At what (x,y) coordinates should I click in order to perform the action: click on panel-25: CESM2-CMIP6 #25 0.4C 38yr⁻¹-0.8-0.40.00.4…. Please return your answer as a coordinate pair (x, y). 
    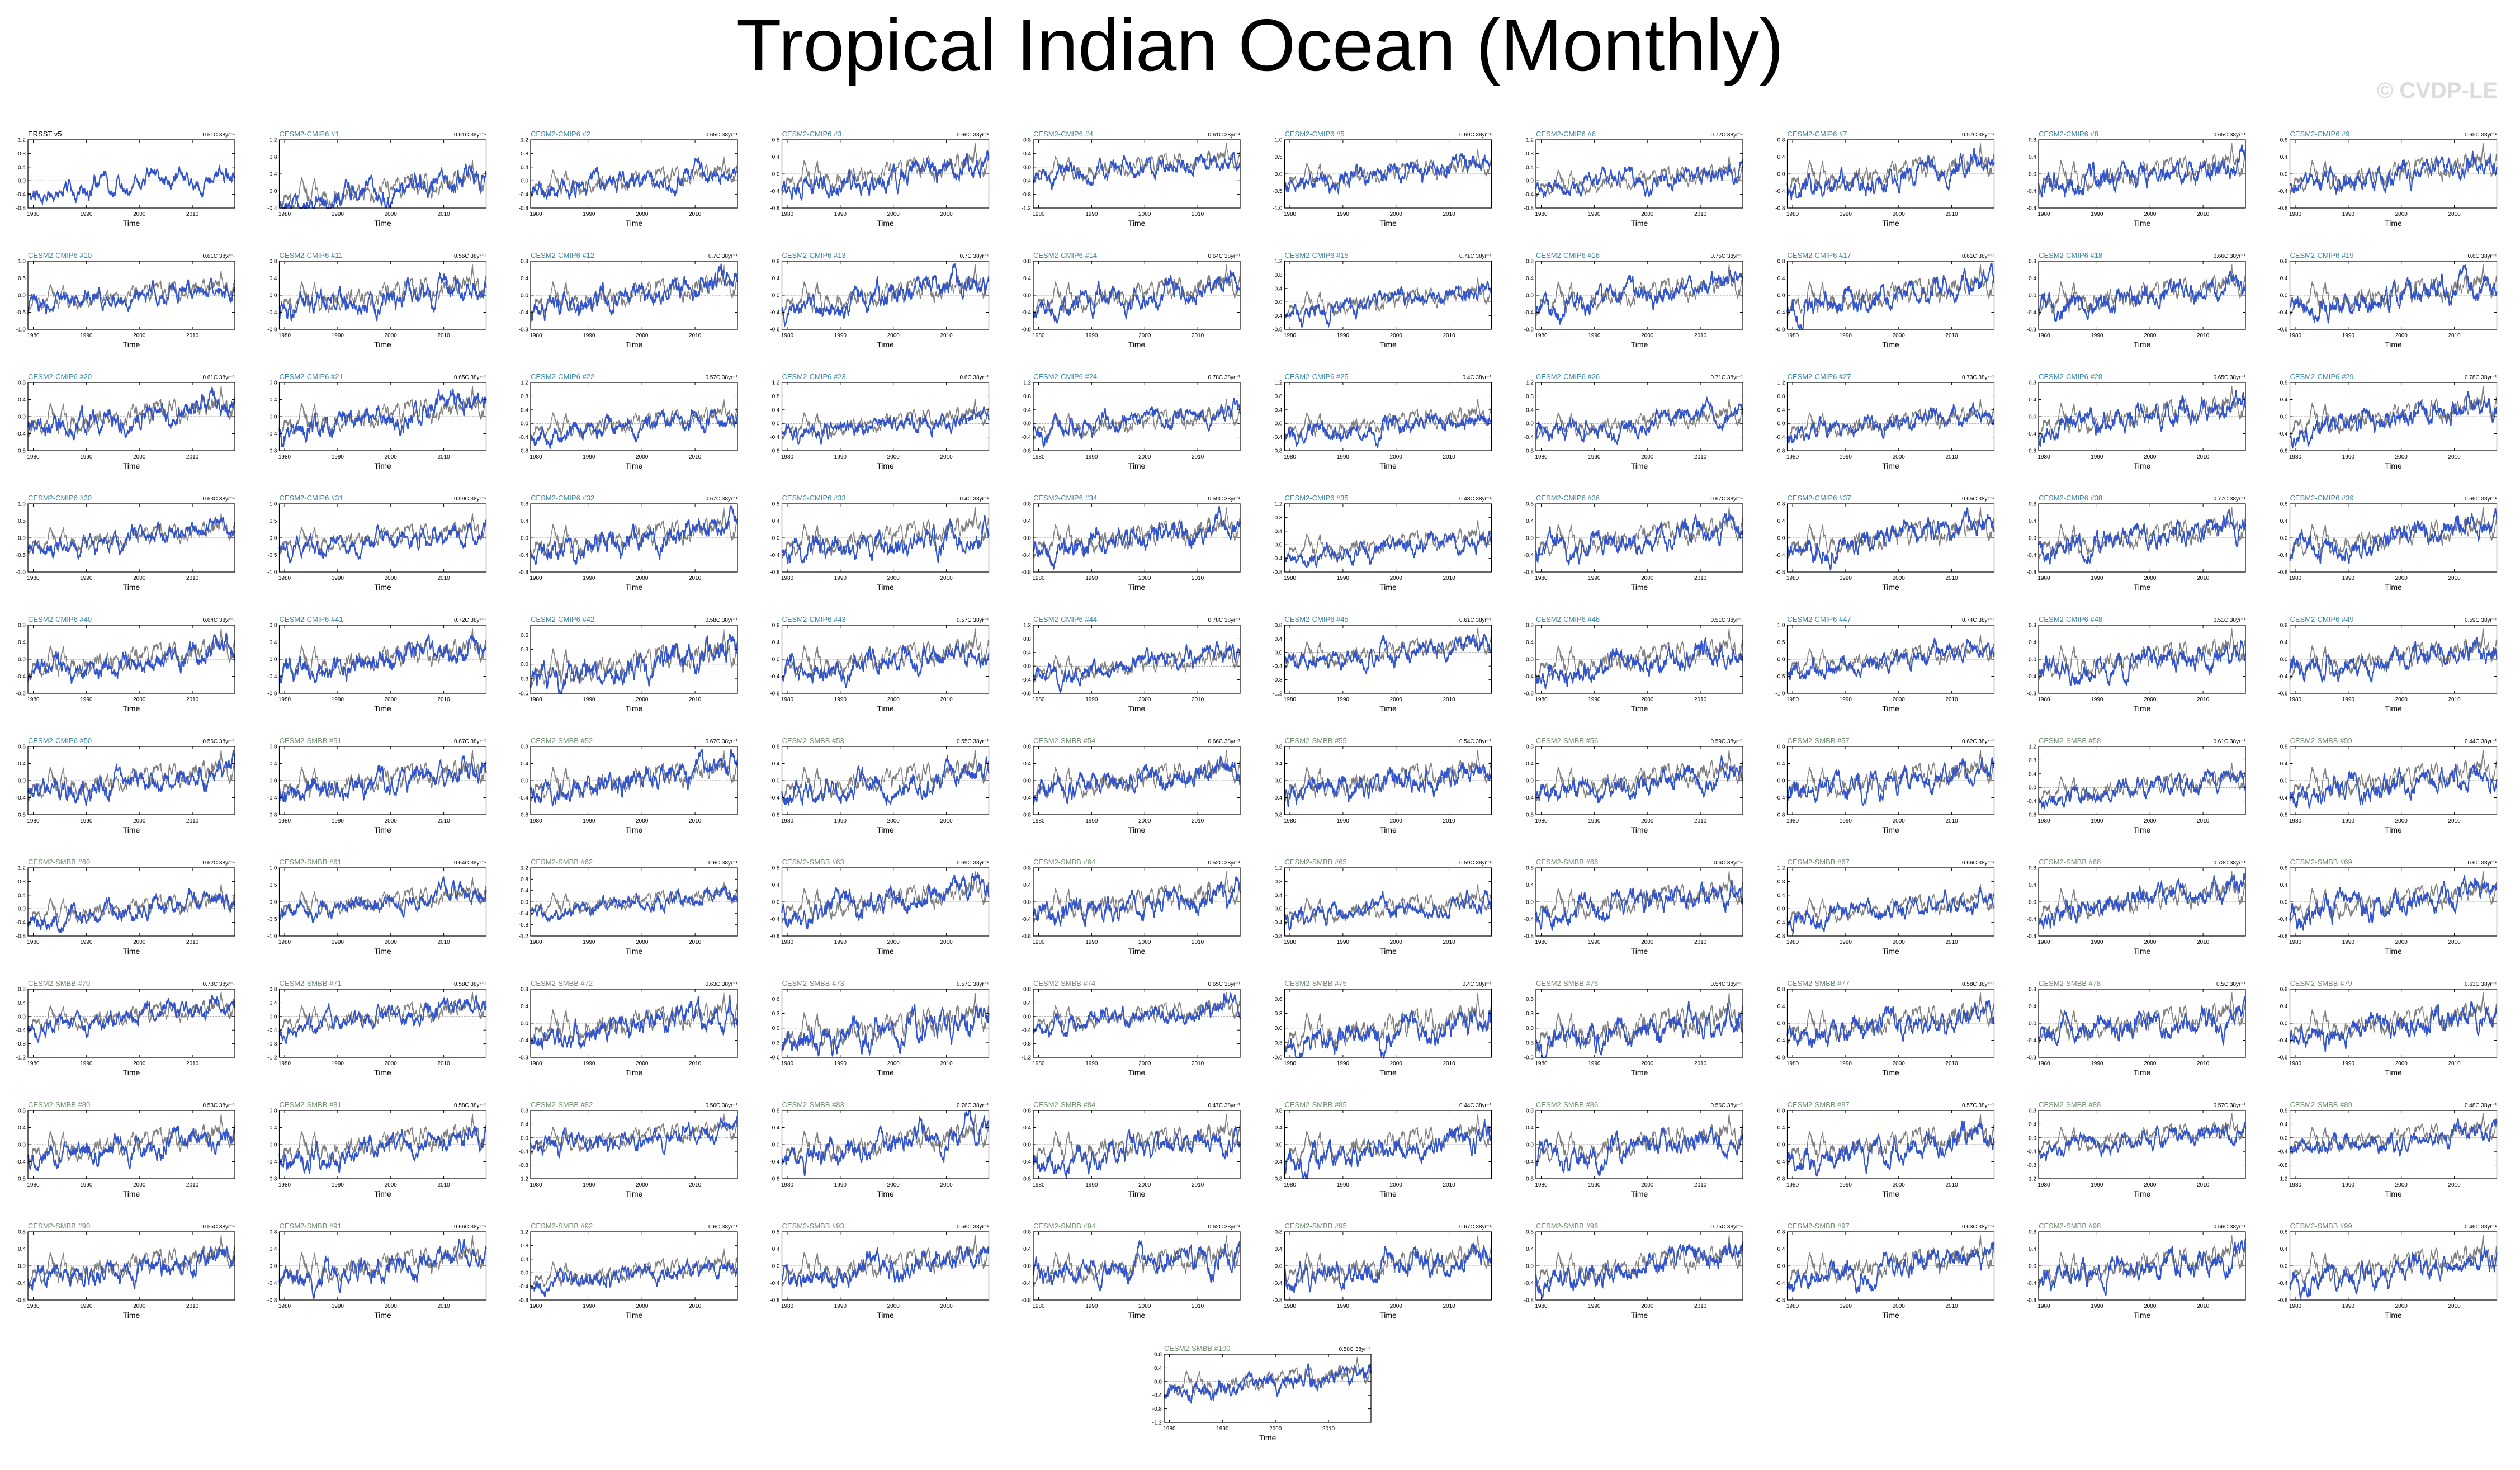
    Looking at the image, I should click on (1382, 421).